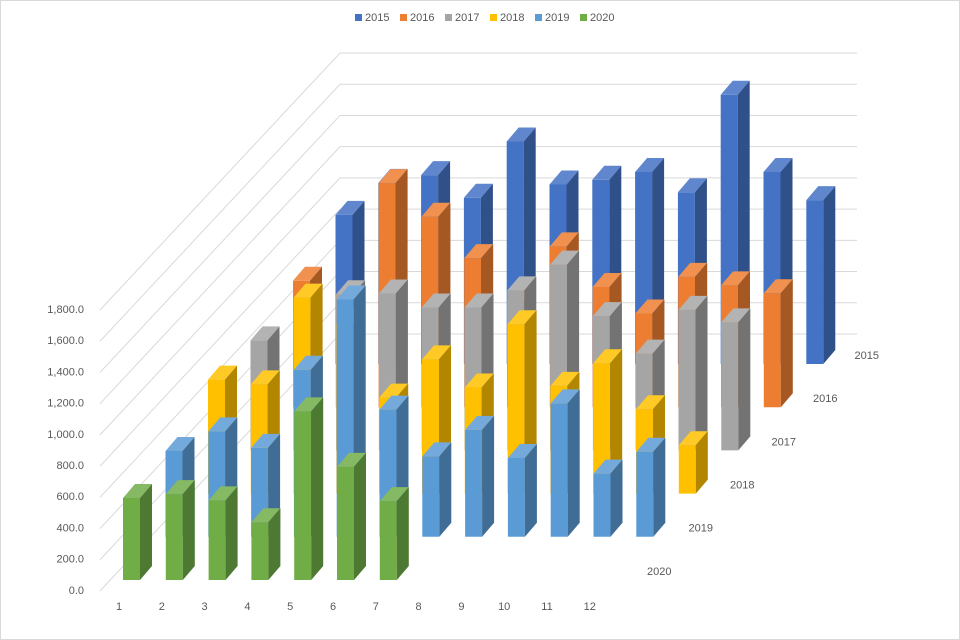 This screenshot has width=960, height=640. Describe the element at coordinates (119, 607) in the screenshot. I see `x-tick-label: 1` at that location.